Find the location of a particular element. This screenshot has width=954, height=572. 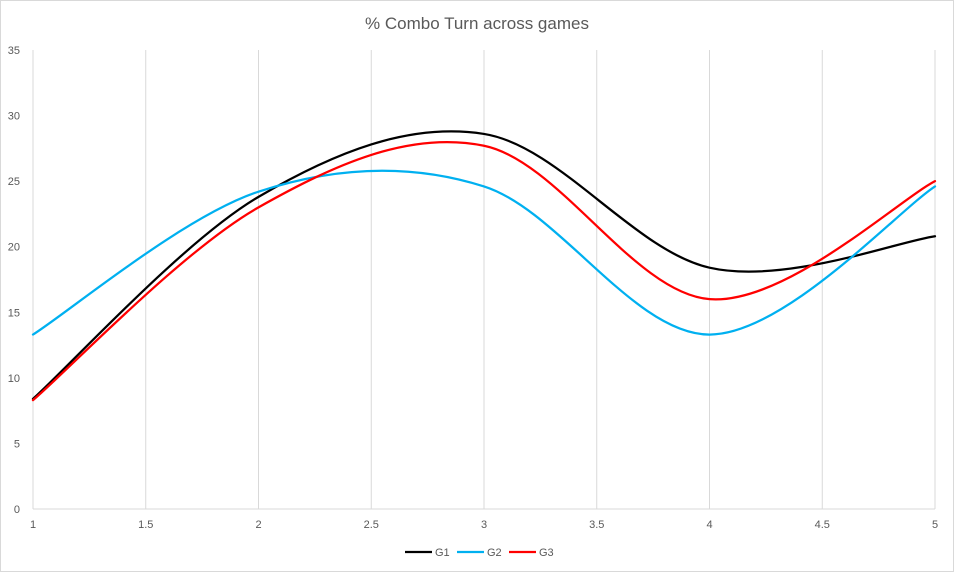

y-tick-label: 30 is located at coordinates (14, 117).